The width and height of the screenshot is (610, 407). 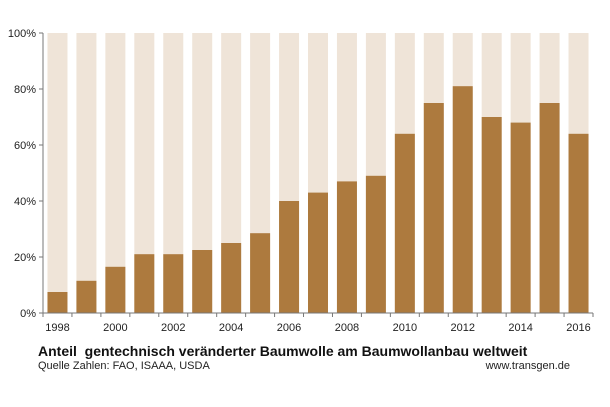 What do you see at coordinates (173, 283) in the screenshot?
I see `bar-2002` at bounding box center [173, 283].